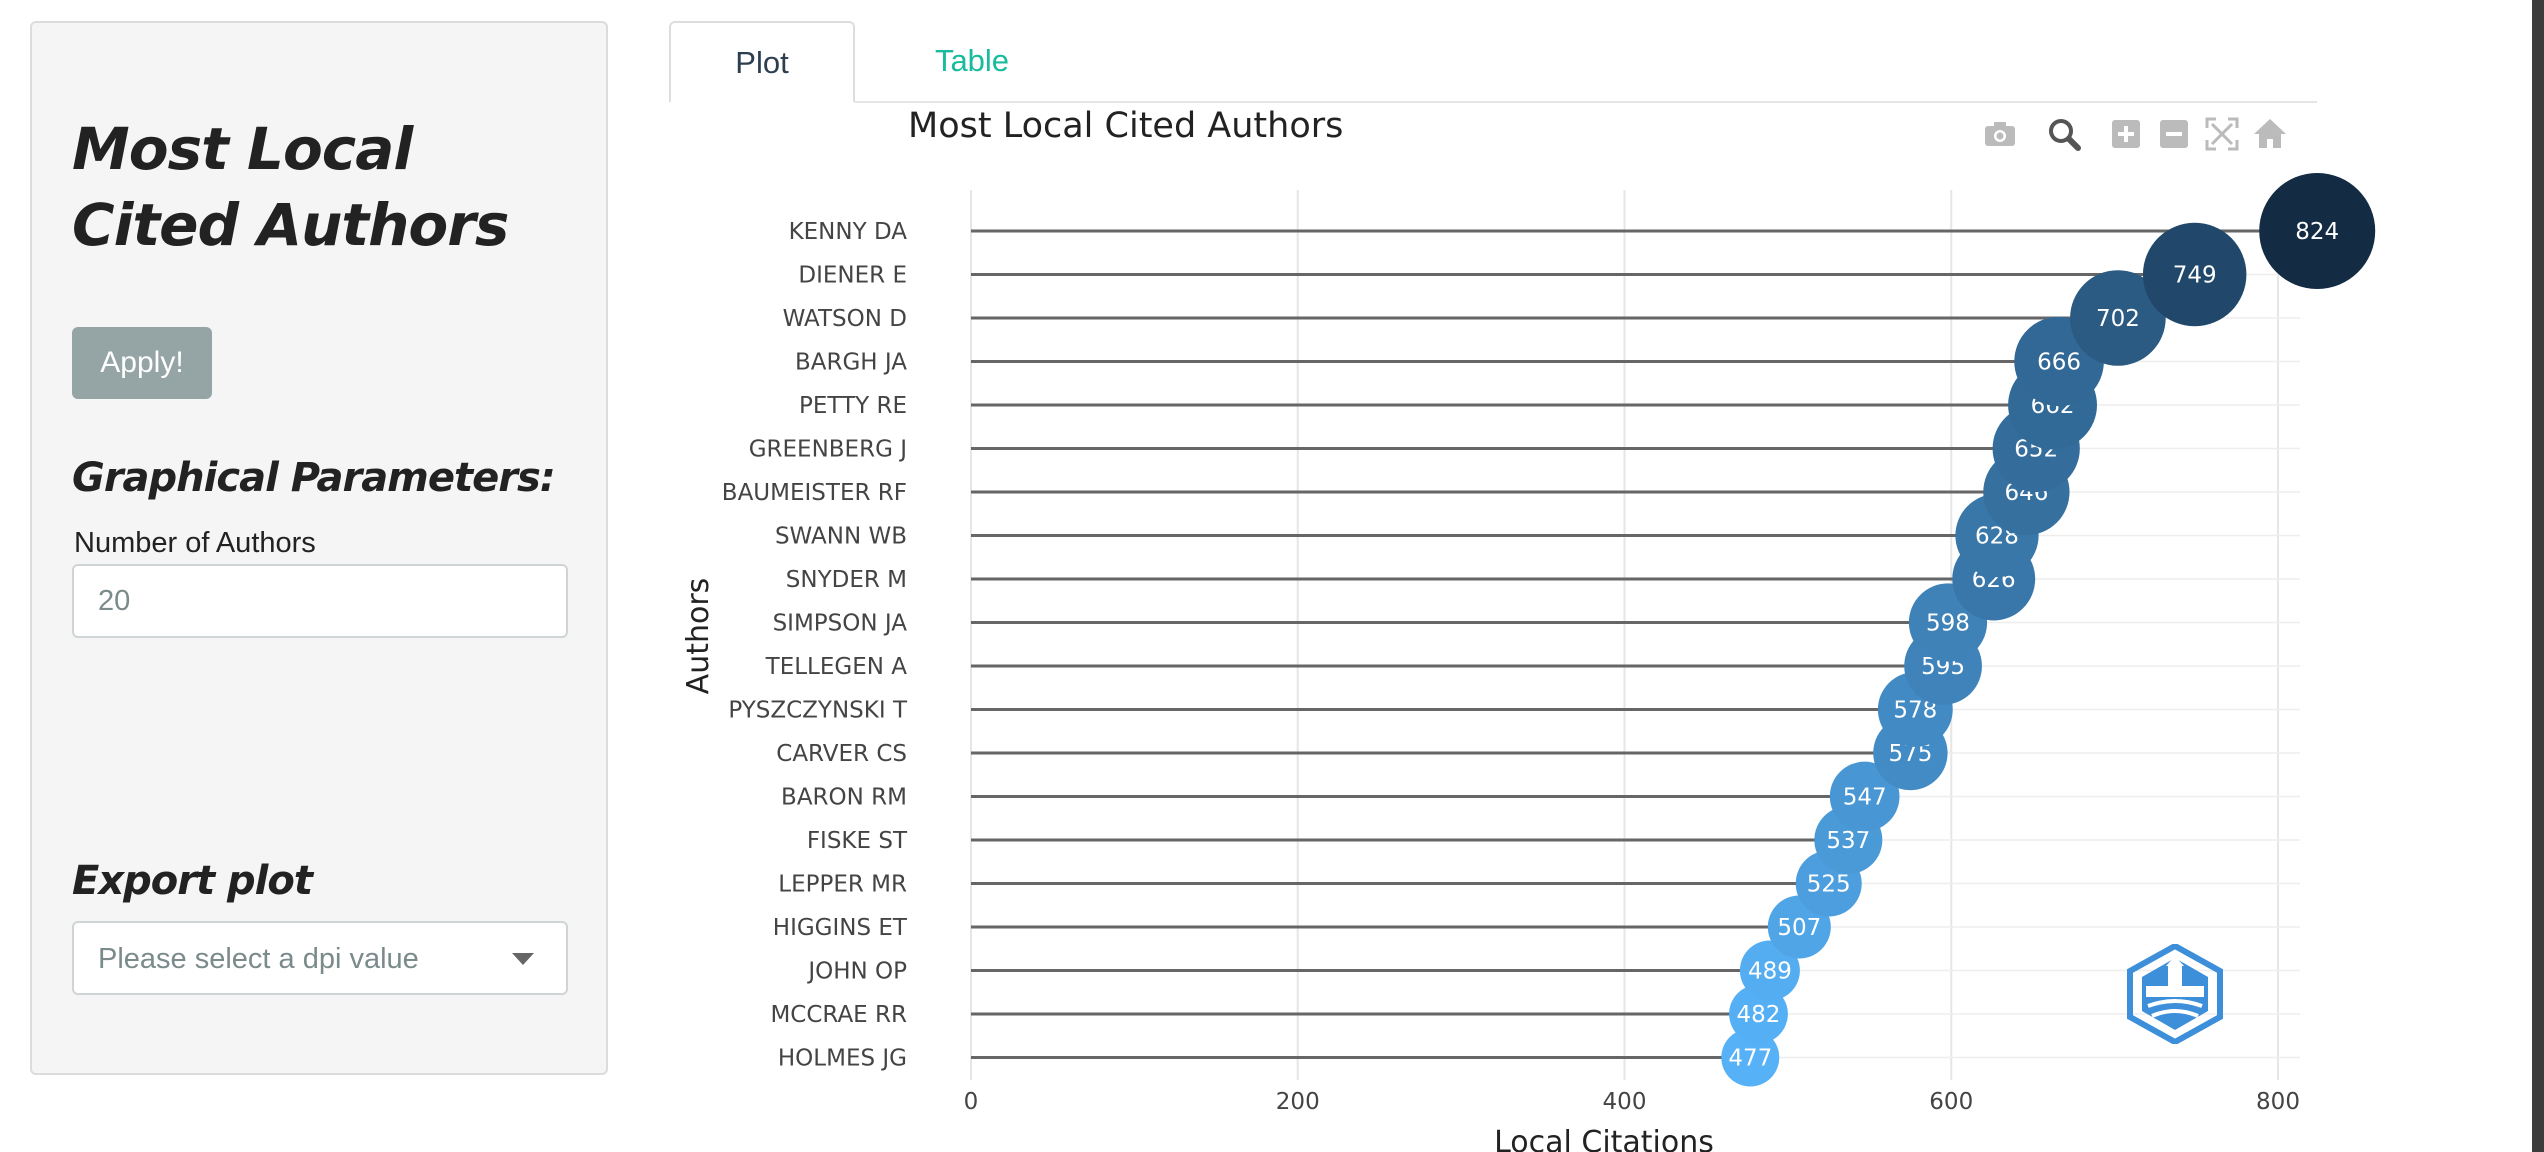 This screenshot has height=1152, width=2544. Describe the element at coordinates (2270, 134) in the screenshot. I see `home-icon` at that location.